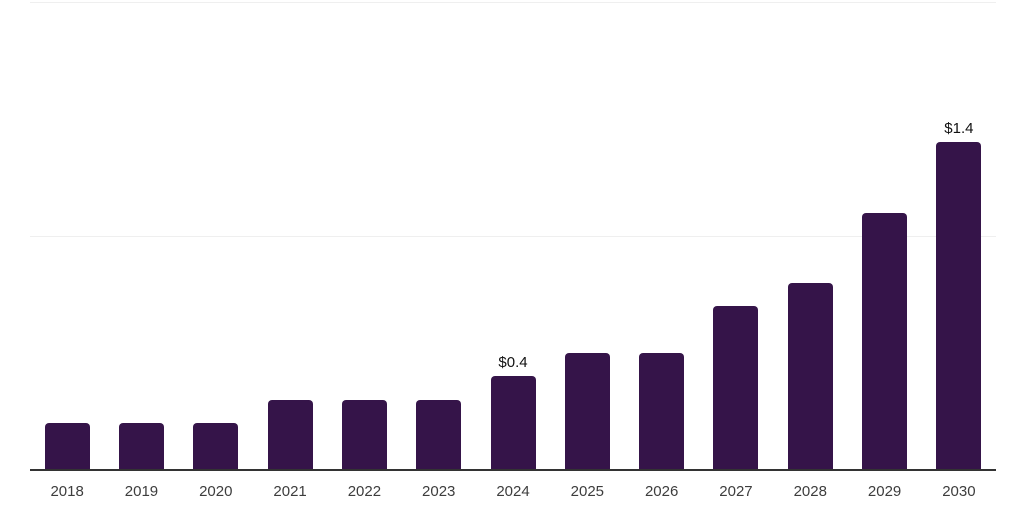  What do you see at coordinates (364, 491) in the screenshot?
I see `x-tick-label: 2022` at bounding box center [364, 491].